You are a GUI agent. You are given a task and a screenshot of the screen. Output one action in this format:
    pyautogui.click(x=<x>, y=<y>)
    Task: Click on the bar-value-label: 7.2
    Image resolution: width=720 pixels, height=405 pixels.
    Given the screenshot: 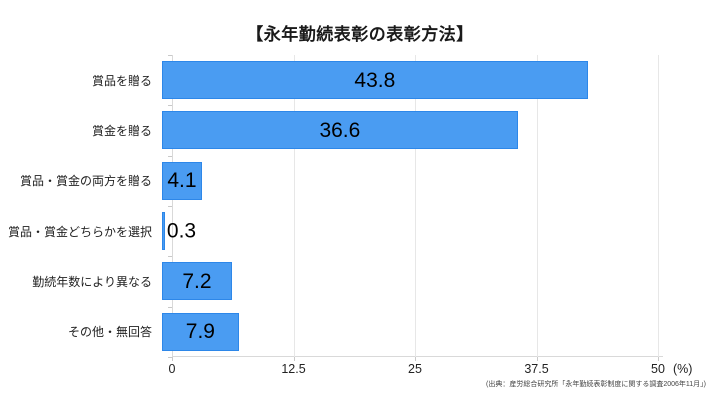 What is the action you would take?
    pyautogui.click(x=197, y=281)
    